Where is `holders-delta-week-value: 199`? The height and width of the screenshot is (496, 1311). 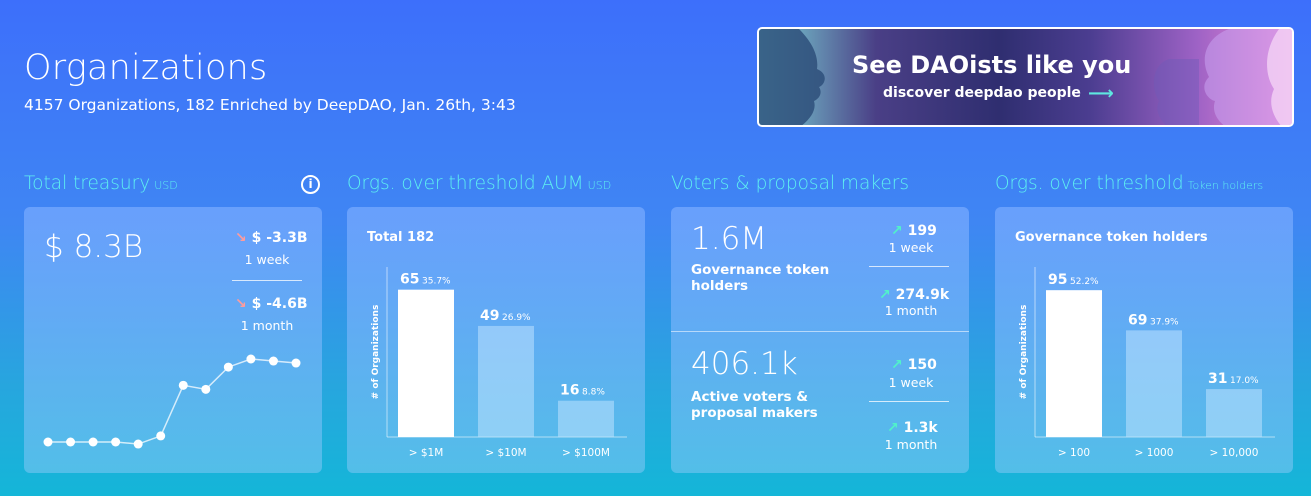 holders-delta-week-value: 199 is located at coordinates (922, 231).